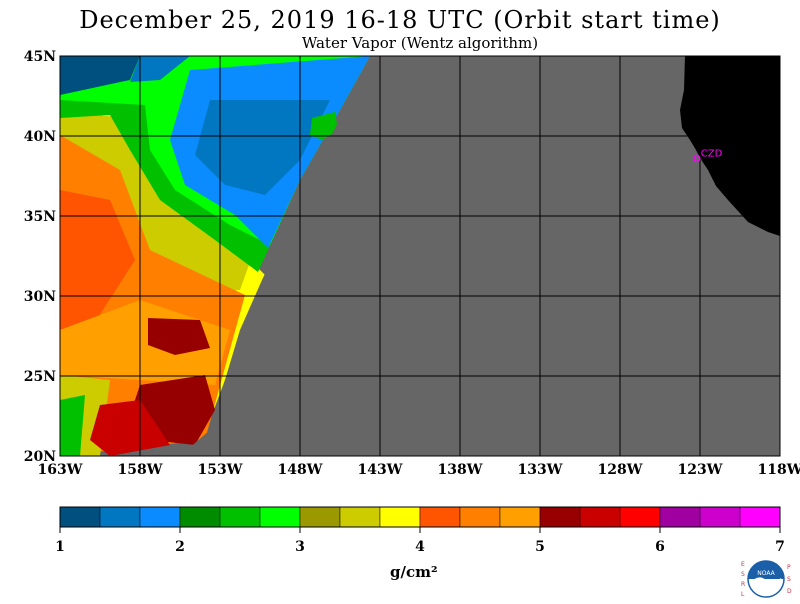 Image resolution: width=800 pixels, height=604 pixels. Describe the element at coordinates (300, 547) in the screenshot. I see `colorbar-tick-label: 3` at that location.